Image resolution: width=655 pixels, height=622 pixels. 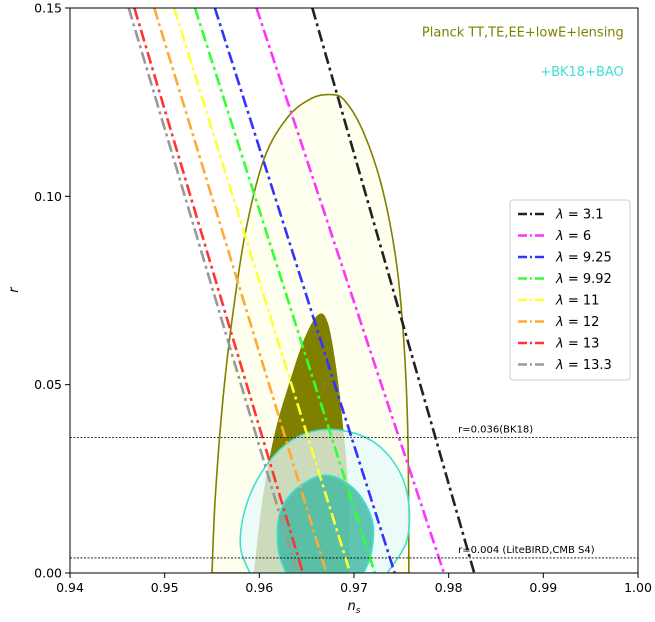 What do you see at coordinates (577, 344) in the screenshot?
I see `legend-label-6: λ = 13` at bounding box center [577, 344].